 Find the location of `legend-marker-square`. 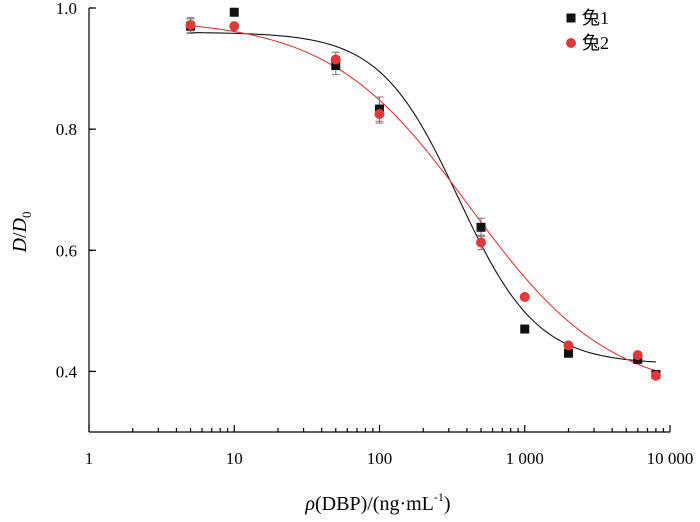

legend-marker-square is located at coordinates (571, 18).